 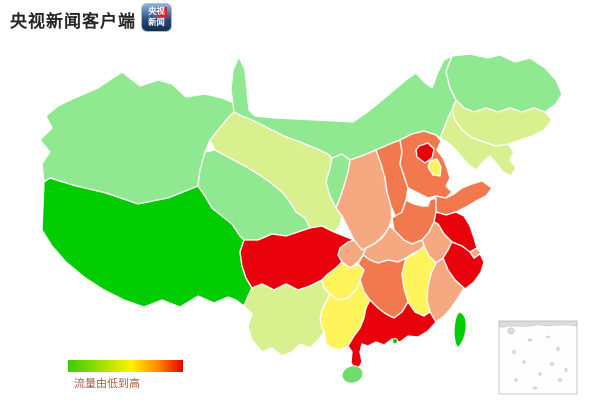 I want to click on region-fujian, so click(x=445, y=290).